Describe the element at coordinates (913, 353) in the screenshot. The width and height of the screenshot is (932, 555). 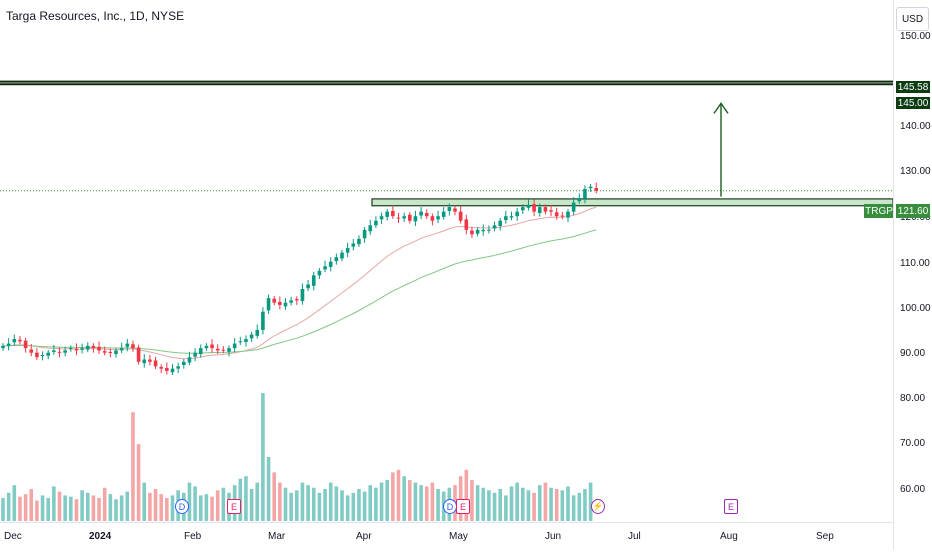
I see `y-tick-90: 90.00` at that location.